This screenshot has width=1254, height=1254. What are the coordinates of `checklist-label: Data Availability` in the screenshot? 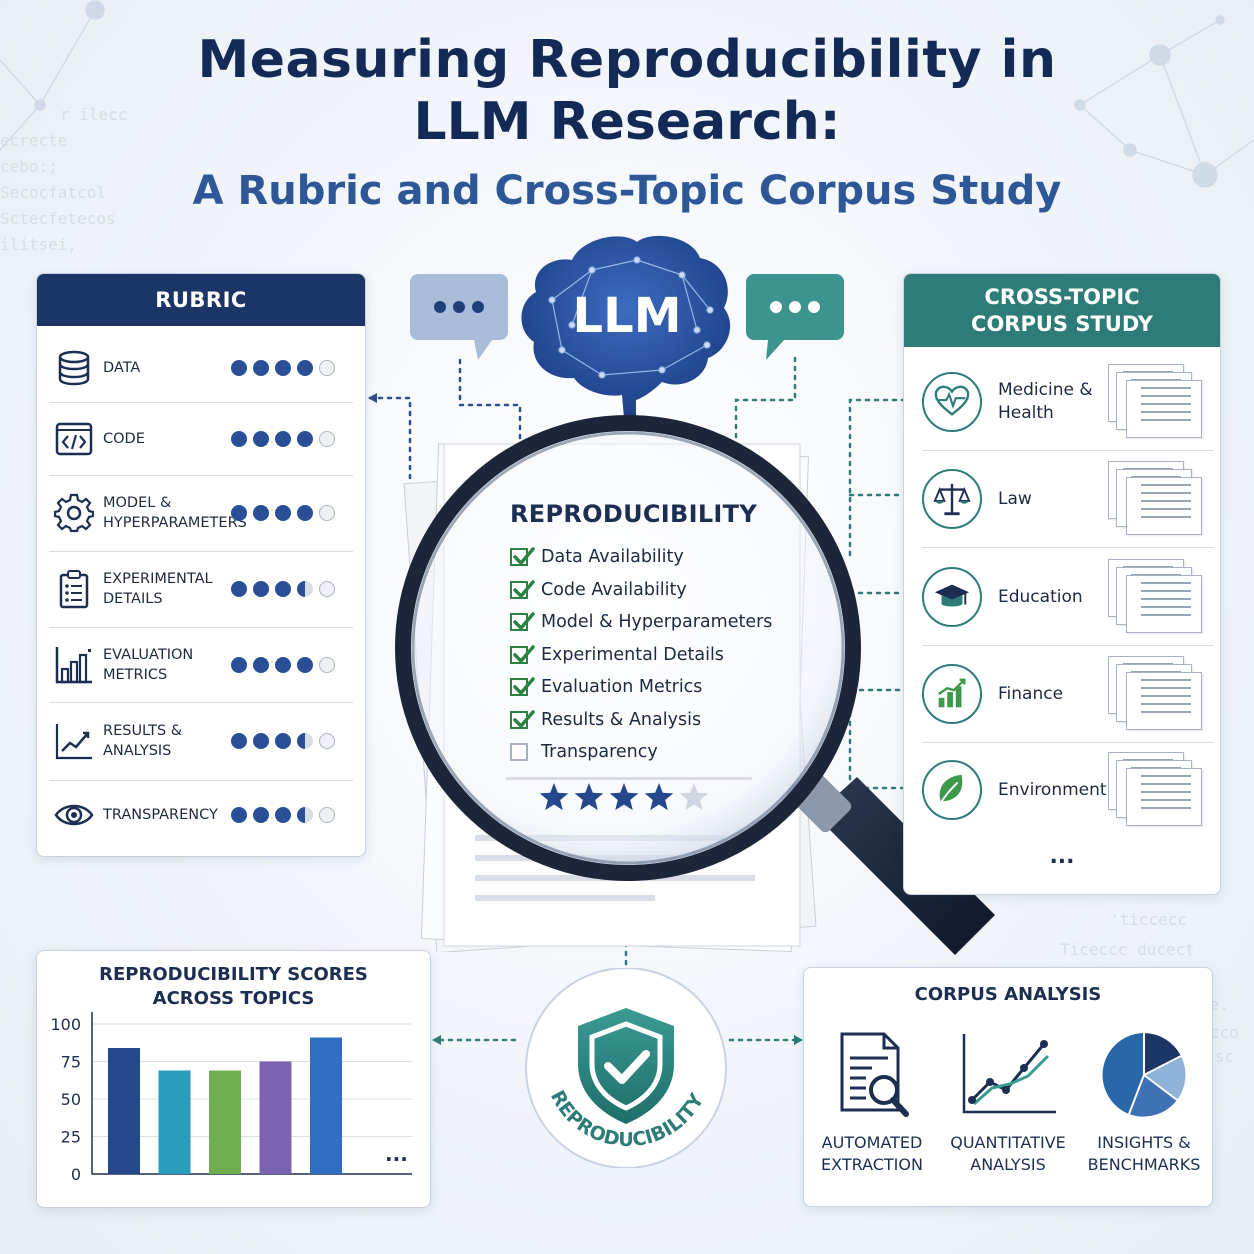 It's located at (612, 557).